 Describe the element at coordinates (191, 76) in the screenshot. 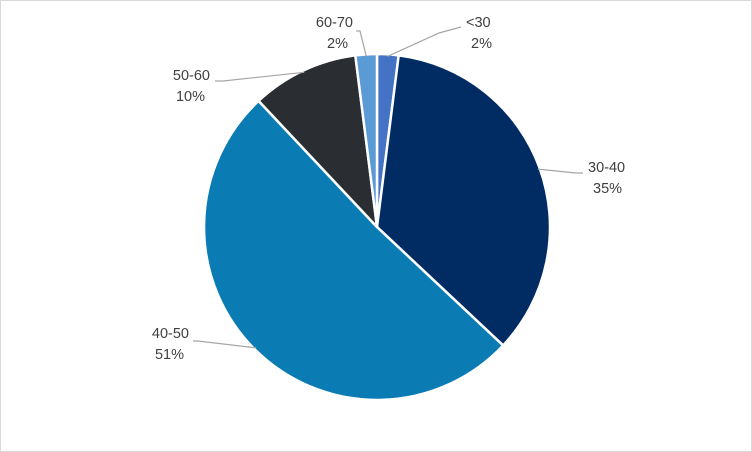

I see `data-label-category-4: 50-60` at that location.